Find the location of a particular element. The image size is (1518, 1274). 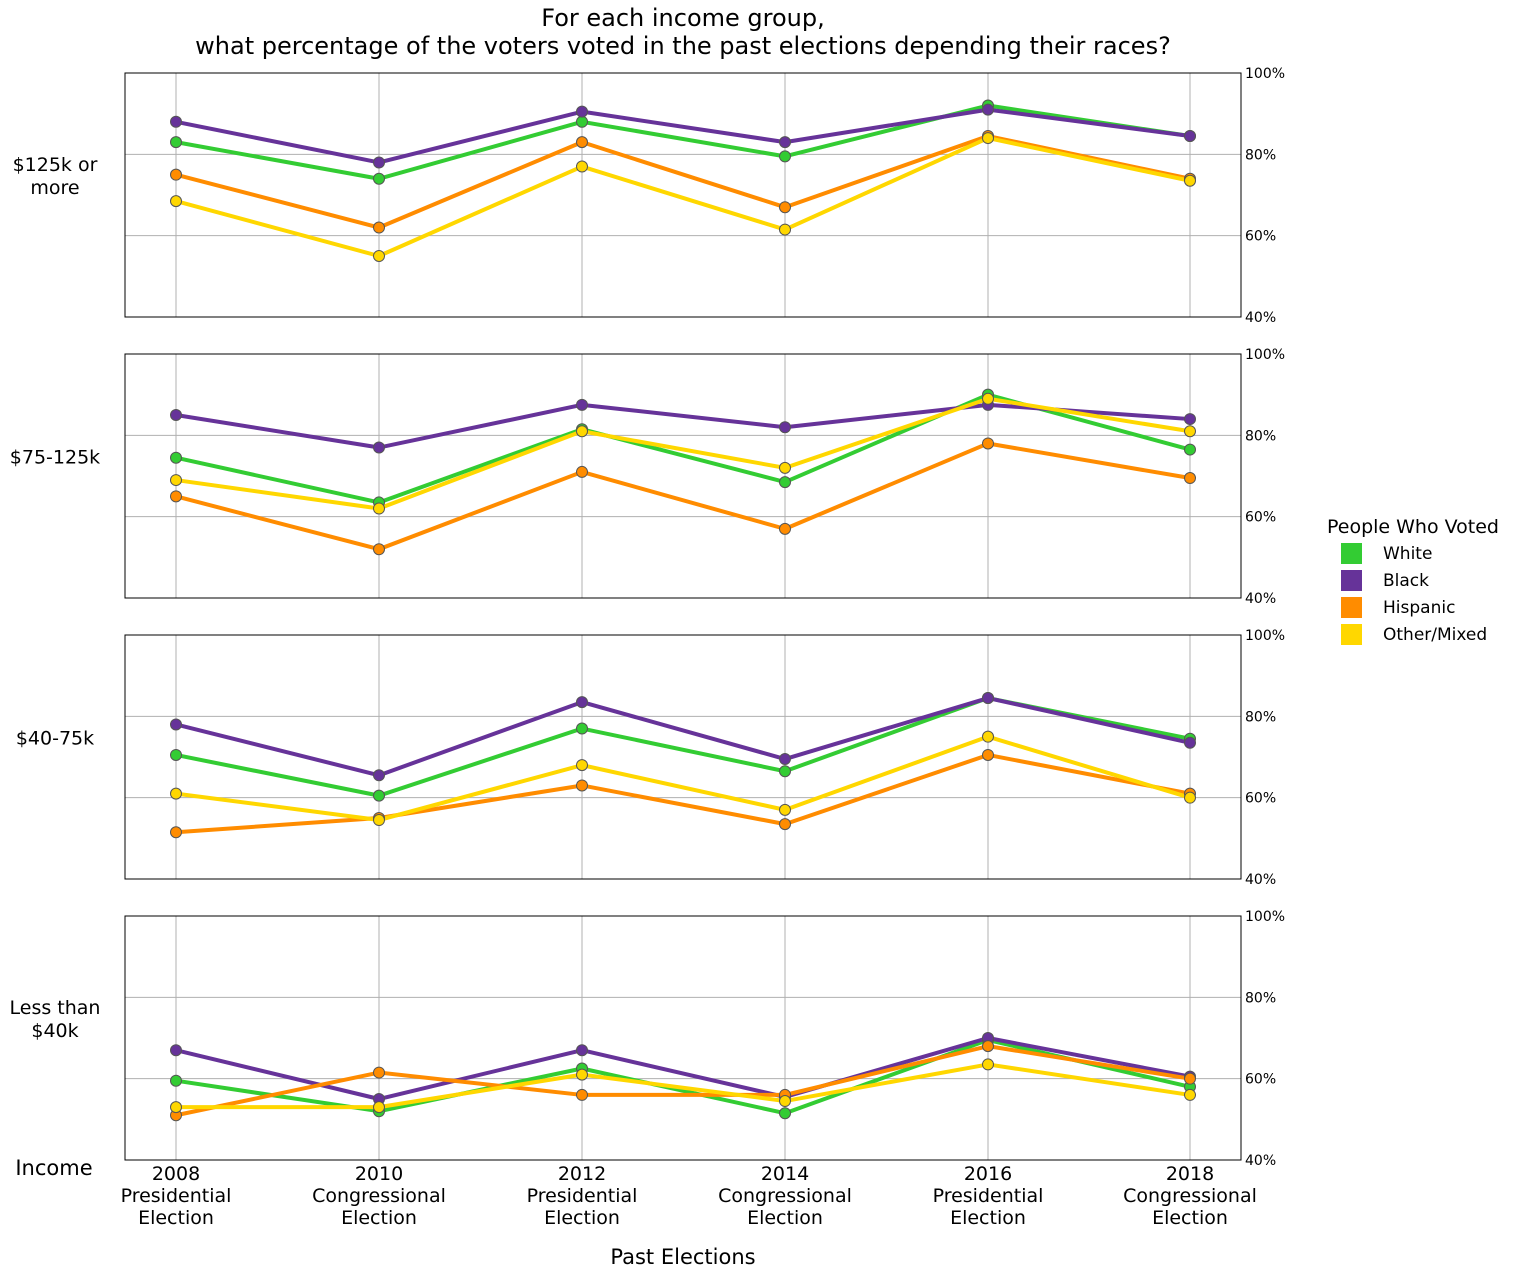

x-tick-label: 2018 is located at coordinates (1190, 1174).